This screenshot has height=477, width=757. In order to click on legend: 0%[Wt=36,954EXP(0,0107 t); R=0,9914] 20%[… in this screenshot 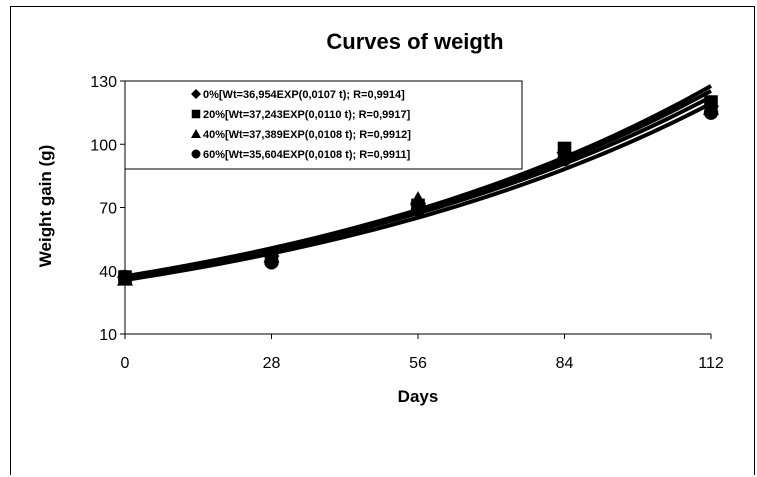, I will do `click(323, 125)`.